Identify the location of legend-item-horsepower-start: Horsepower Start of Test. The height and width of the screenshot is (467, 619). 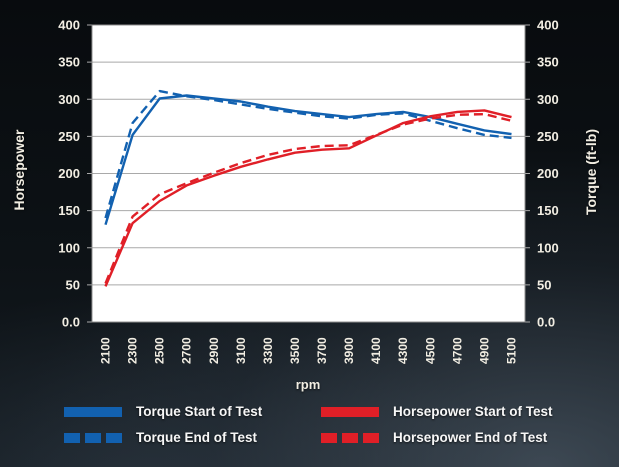
(437, 411).